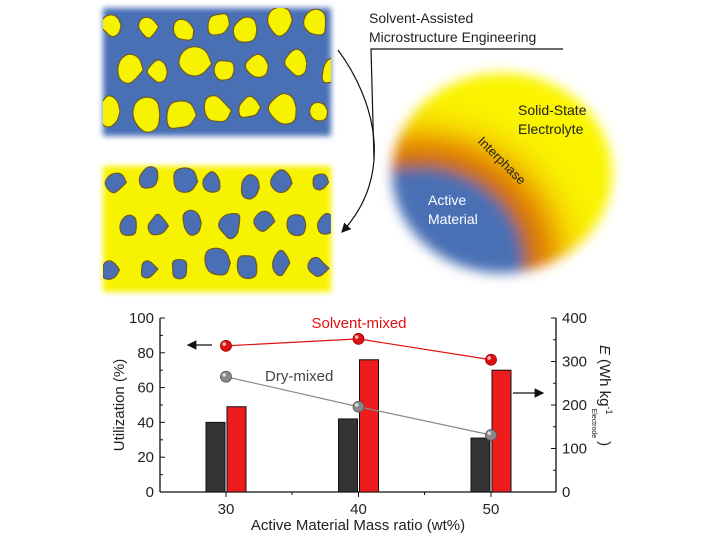 The height and width of the screenshot is (540, 720). Describe the element at coordinates (502, 173) in the screenshot. I see `particle-cross-section` at that location.